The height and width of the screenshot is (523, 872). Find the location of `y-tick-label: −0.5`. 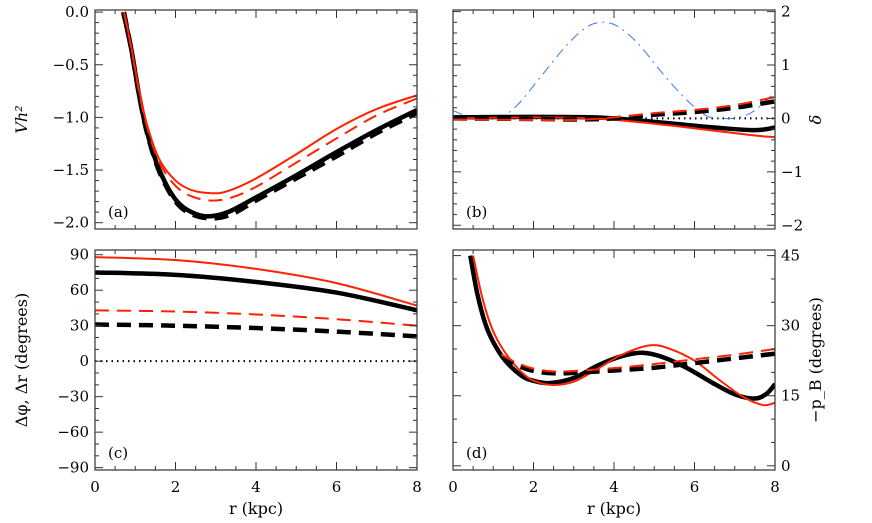

y-tick-label: −0.5 is located at coordinates (71, 65).